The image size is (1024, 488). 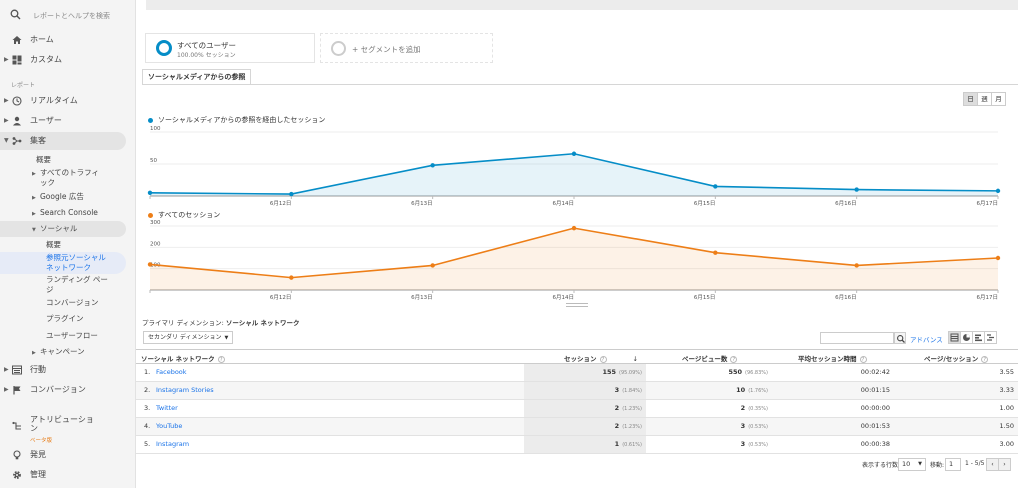 What do you see at coordinates (574, 260) in the screenshot?
I see `chart-all-sessions: 3002001006月12日6月13日6月14日6月15日6月16日6月17日` at bounding box center [574, 260].